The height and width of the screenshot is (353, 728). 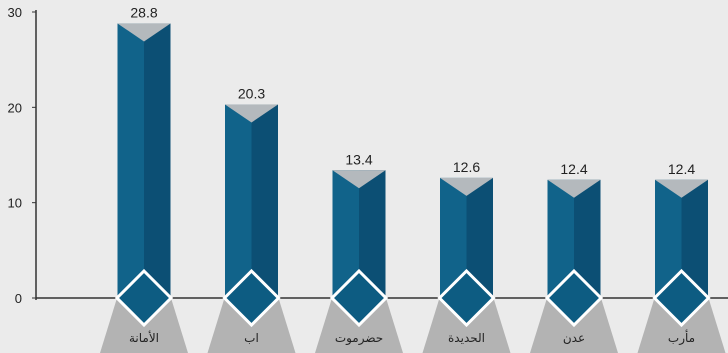 I want to click on category-label: الحديدة, so click(x=466, y=338).